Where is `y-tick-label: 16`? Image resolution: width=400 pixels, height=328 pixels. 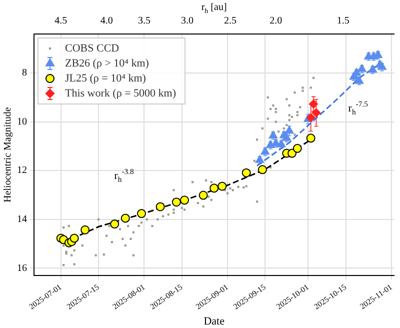
y-tick-label: 16 is located at coordinates (22, 268).